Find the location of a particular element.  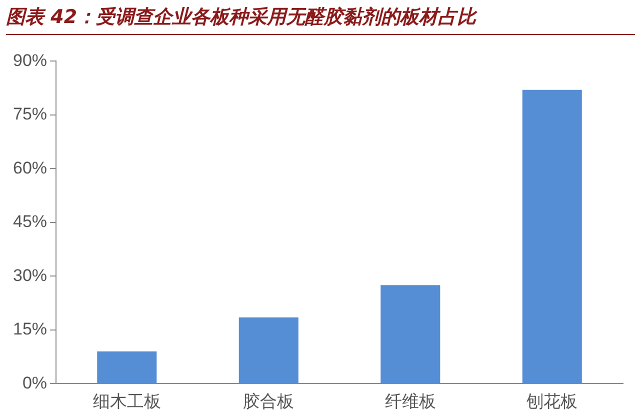

x-tick-label: 胶合板 is located at coordinates (268, 402).